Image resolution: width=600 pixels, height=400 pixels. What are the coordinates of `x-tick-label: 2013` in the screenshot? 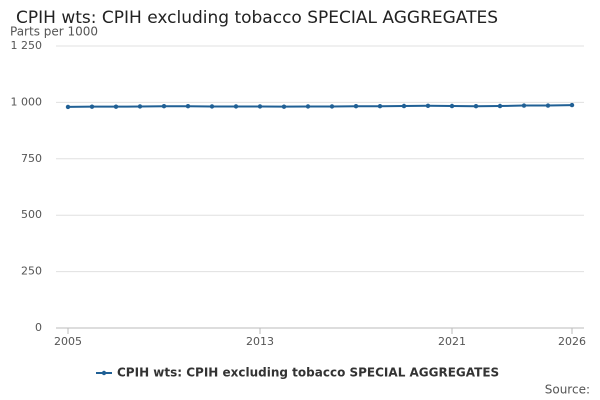 It's located at (260, 341).